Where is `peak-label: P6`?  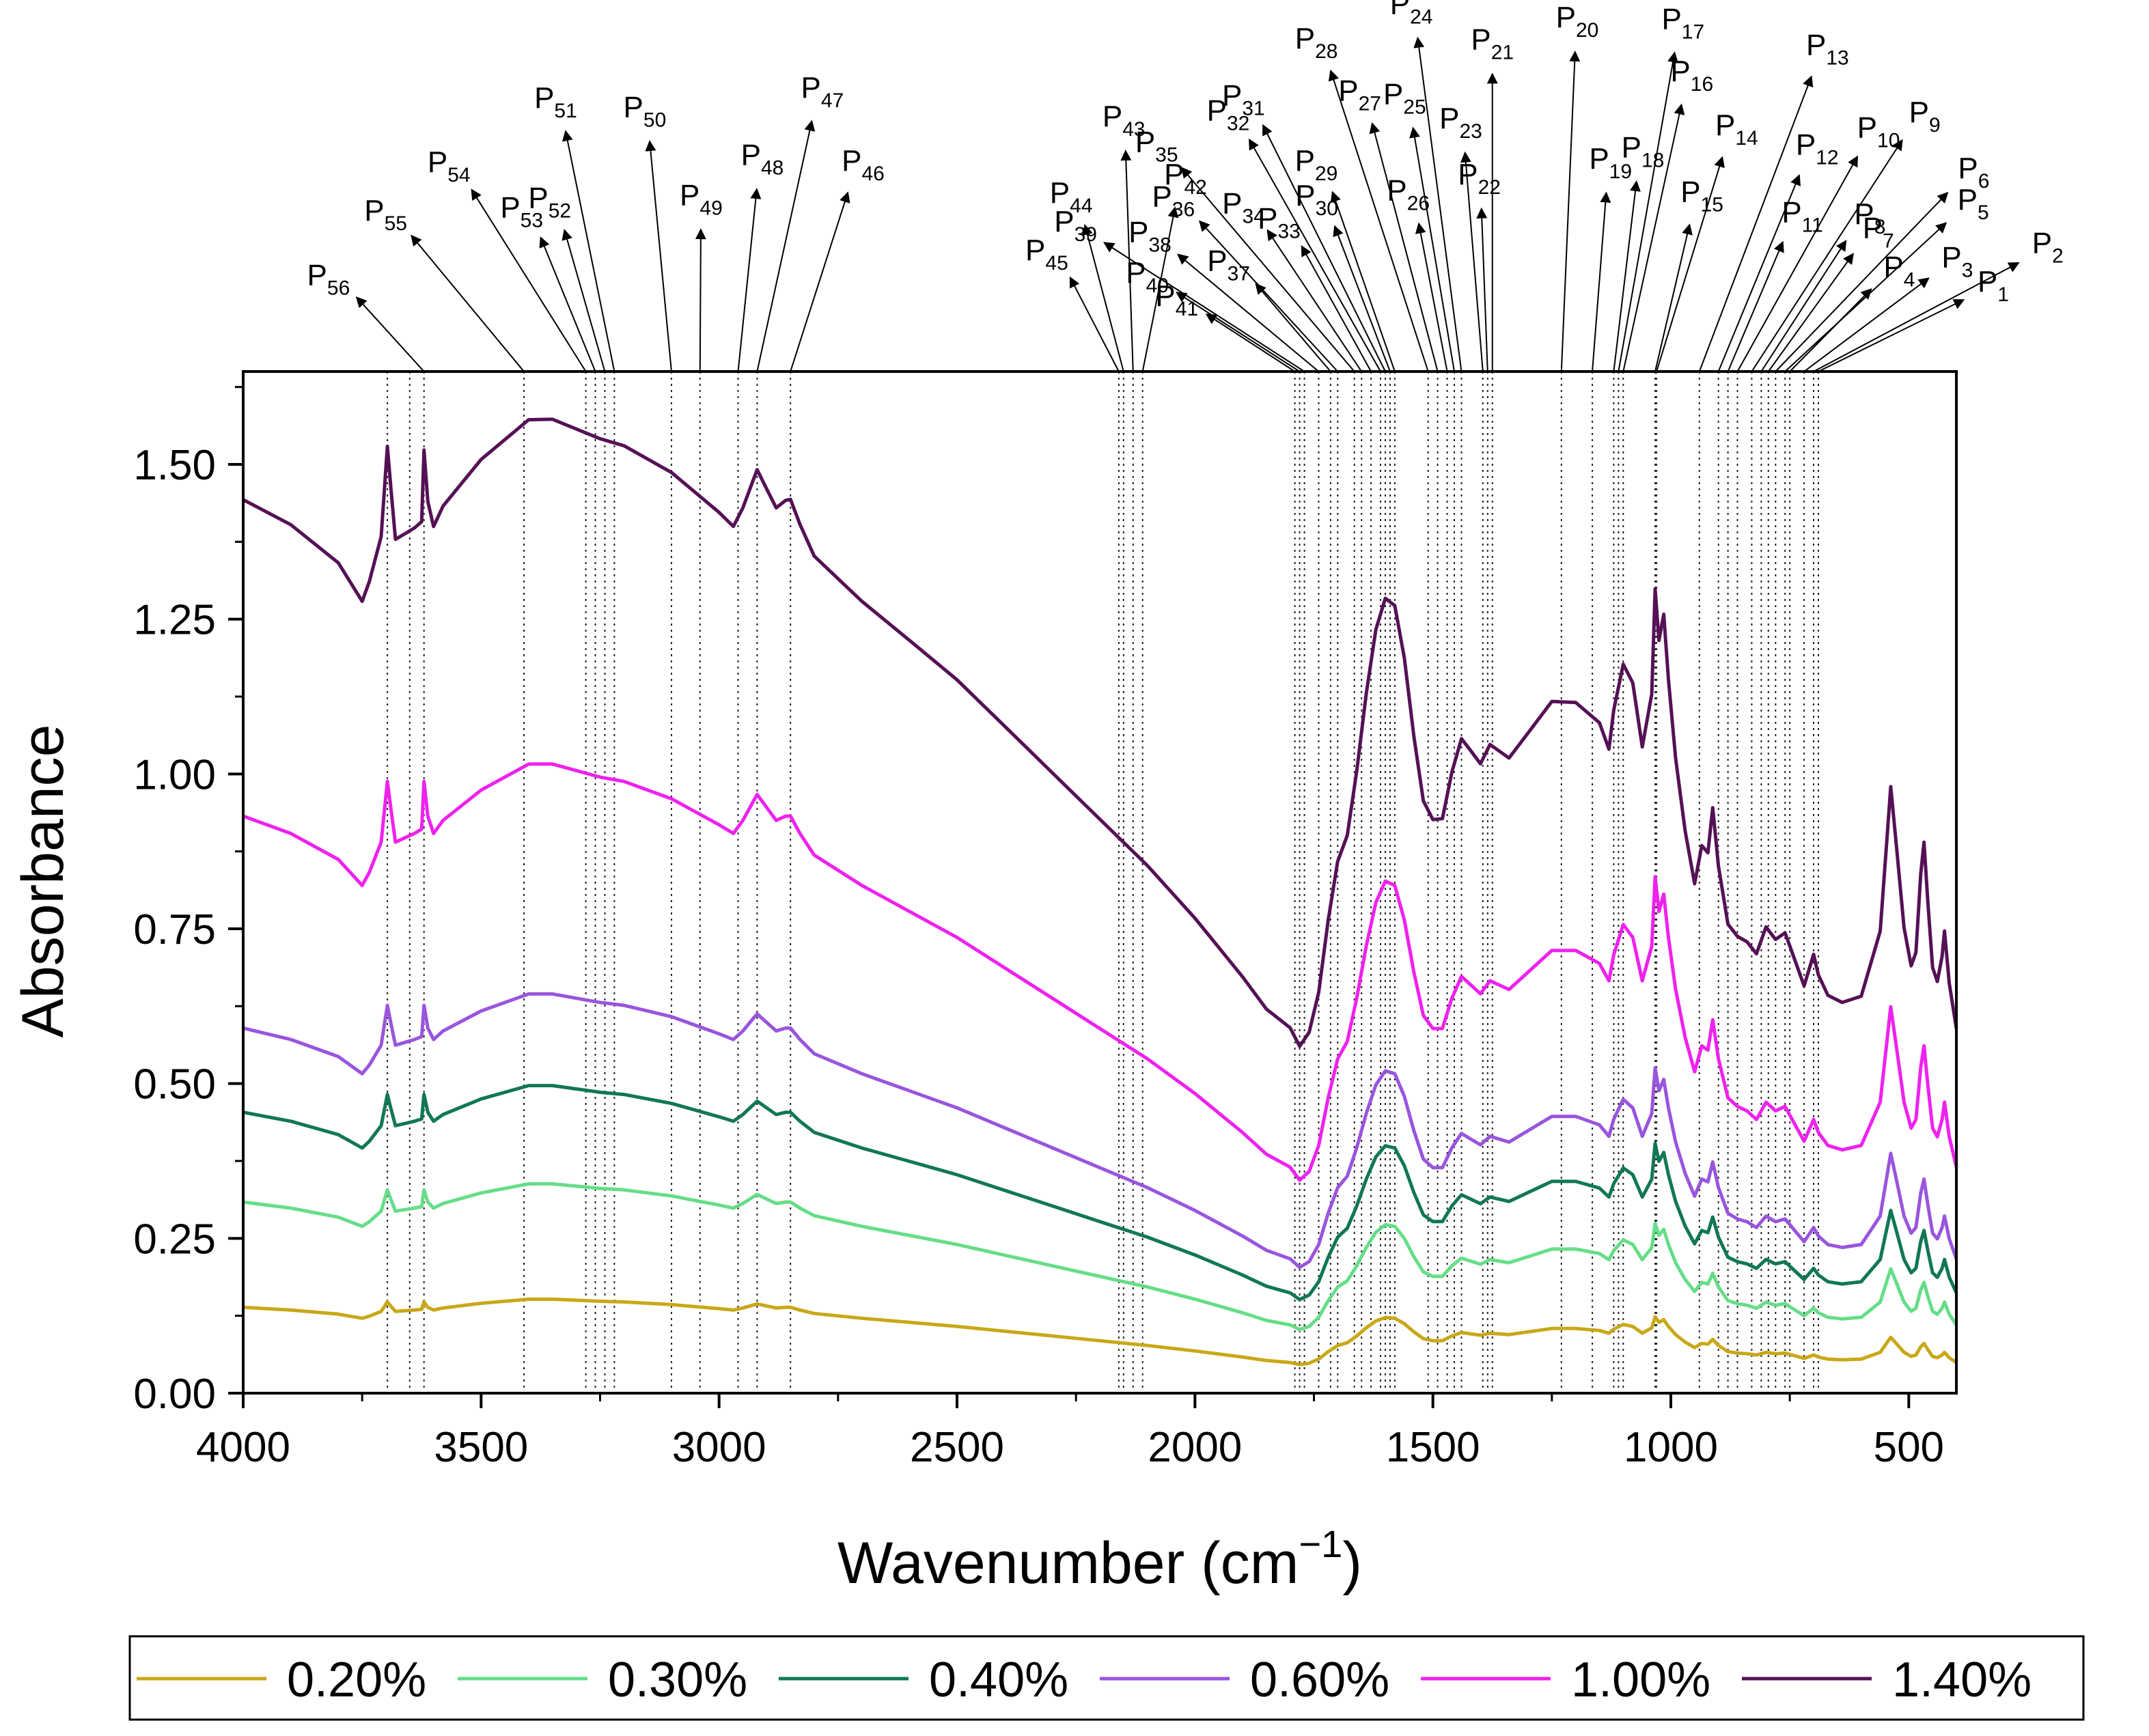 peak-label: P6 is located at coordinates (1973, 172).